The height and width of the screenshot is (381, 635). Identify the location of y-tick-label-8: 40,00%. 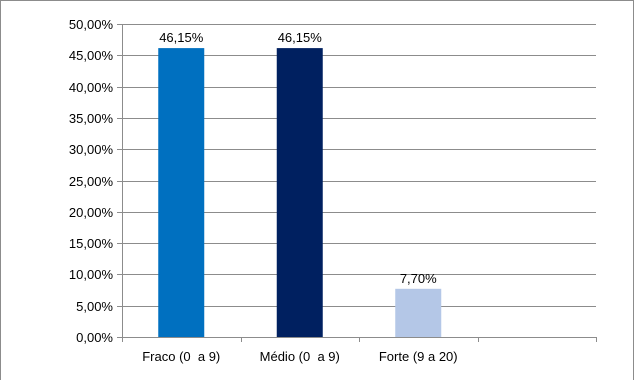
(91, 87).